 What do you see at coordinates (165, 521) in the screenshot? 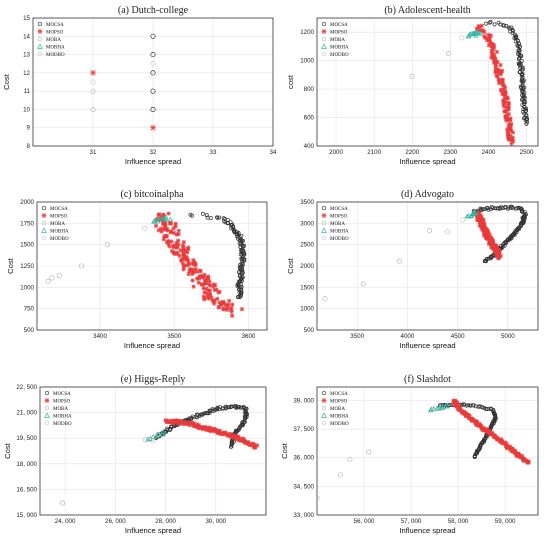
I see `x-tick-label: 28, 000` at bounding box center [165, 521].